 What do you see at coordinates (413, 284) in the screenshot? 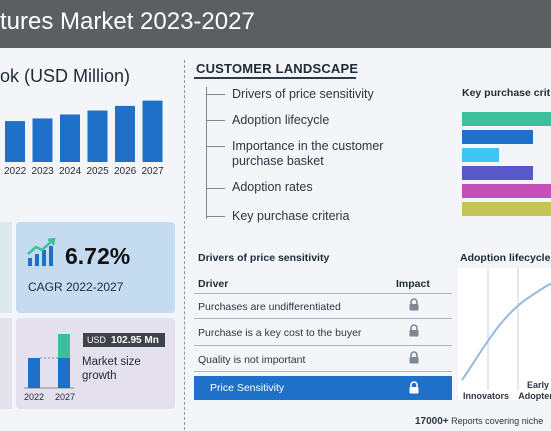
I see `column-header-impact: Impact` at bounding box center [413, 284].